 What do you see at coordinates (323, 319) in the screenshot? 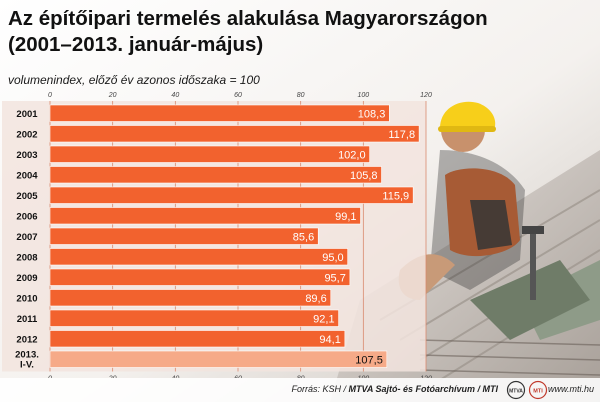
I see `bar-value-label-10: 92,1` at bounding box center [323, 319].